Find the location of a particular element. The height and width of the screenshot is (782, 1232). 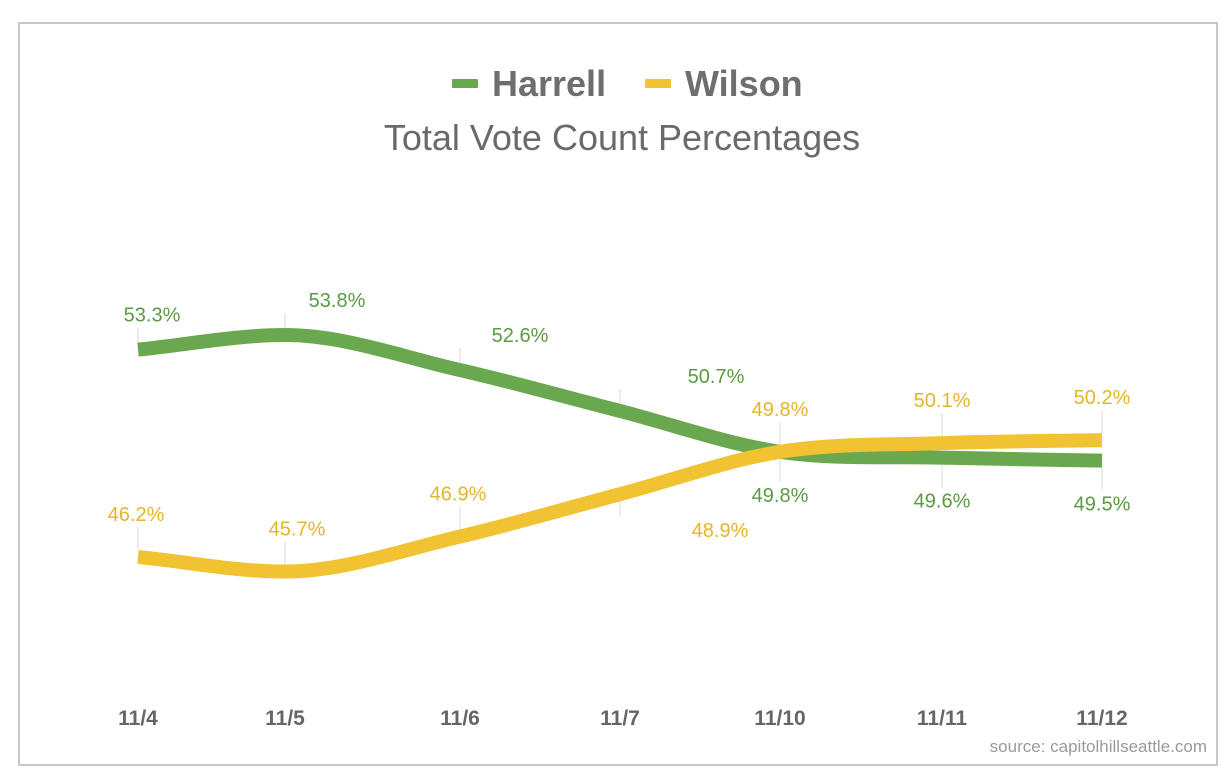

chart-title: Total Vote Count Percentages is located at coordinates (622, 137).